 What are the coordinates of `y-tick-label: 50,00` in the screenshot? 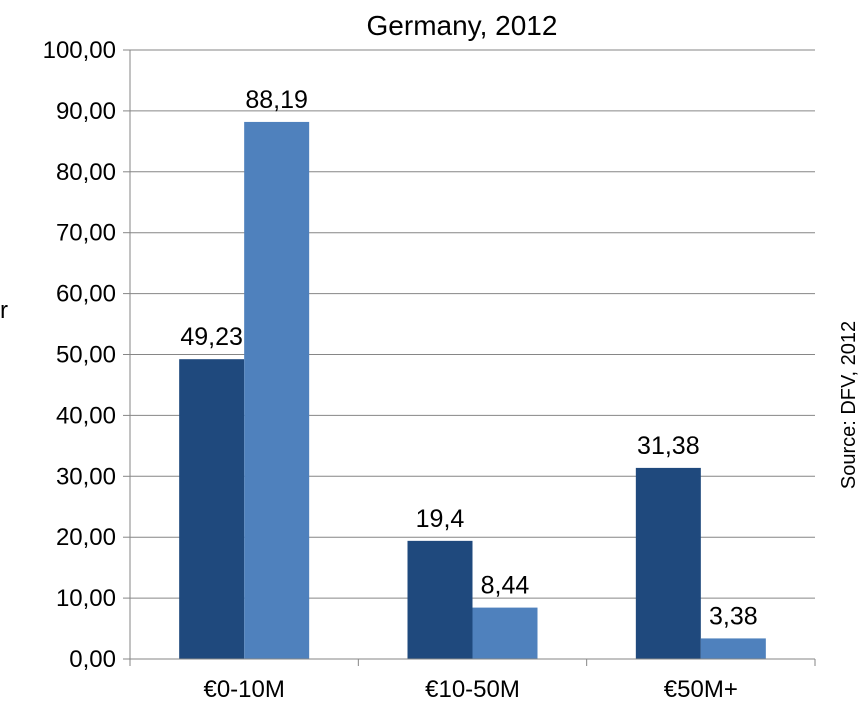 It's located at (86, 355).